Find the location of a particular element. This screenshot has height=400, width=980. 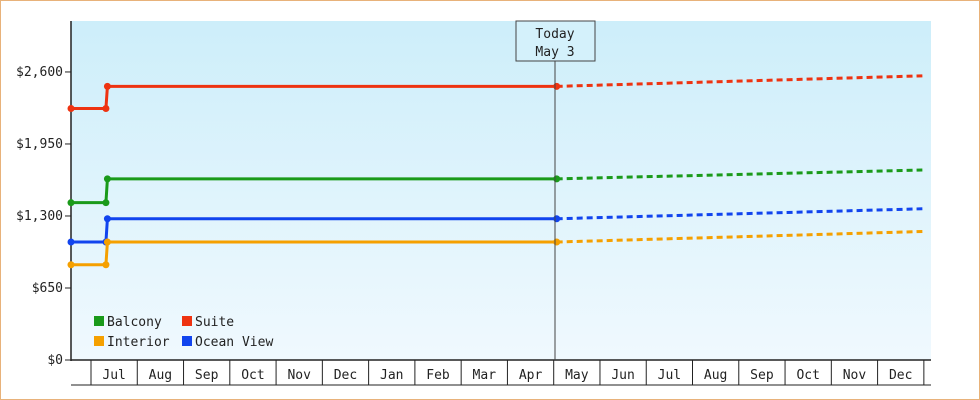

y-tick-label: $0 is located at coordinates (55, 360).